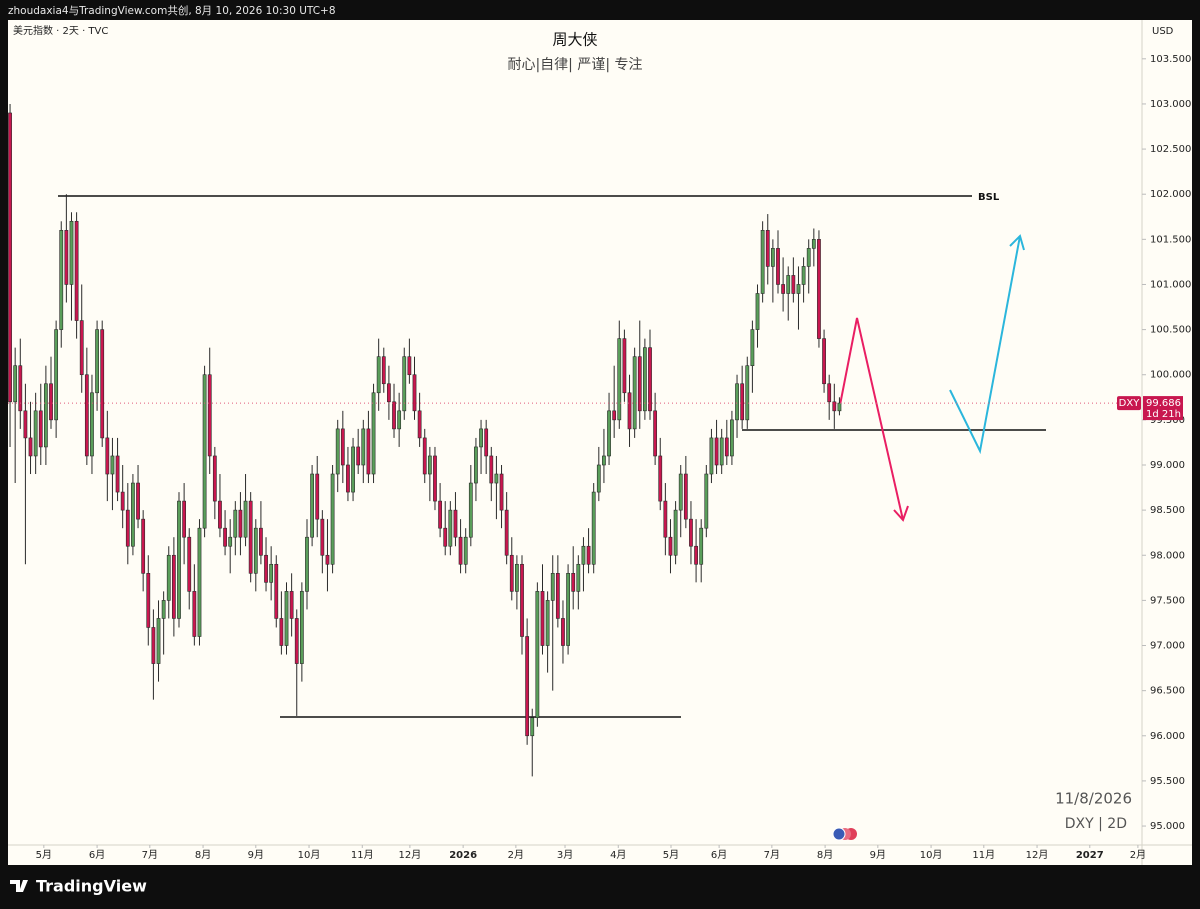 Image resolution: width=1200 pixels, height=909 pixels. I want to click on y-tick-label: 99.000, so click(1167, 465).